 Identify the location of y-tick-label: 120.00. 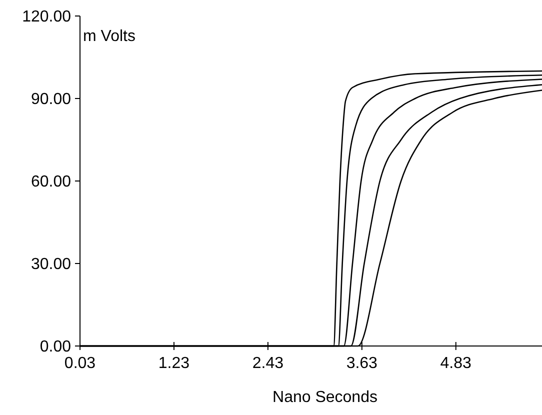
(47, 17).